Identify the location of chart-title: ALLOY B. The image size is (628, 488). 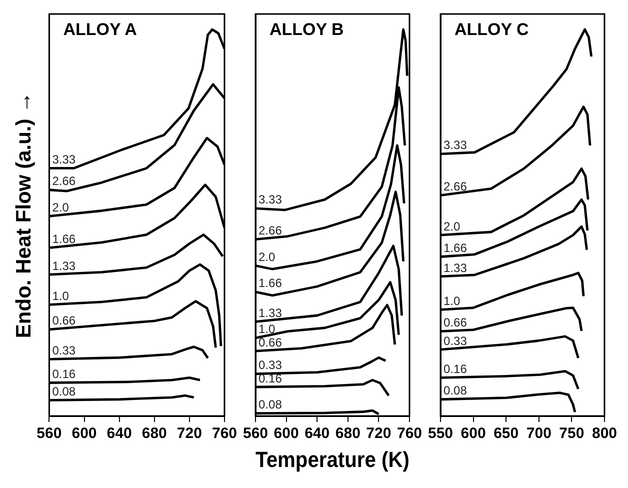
(307, 30).